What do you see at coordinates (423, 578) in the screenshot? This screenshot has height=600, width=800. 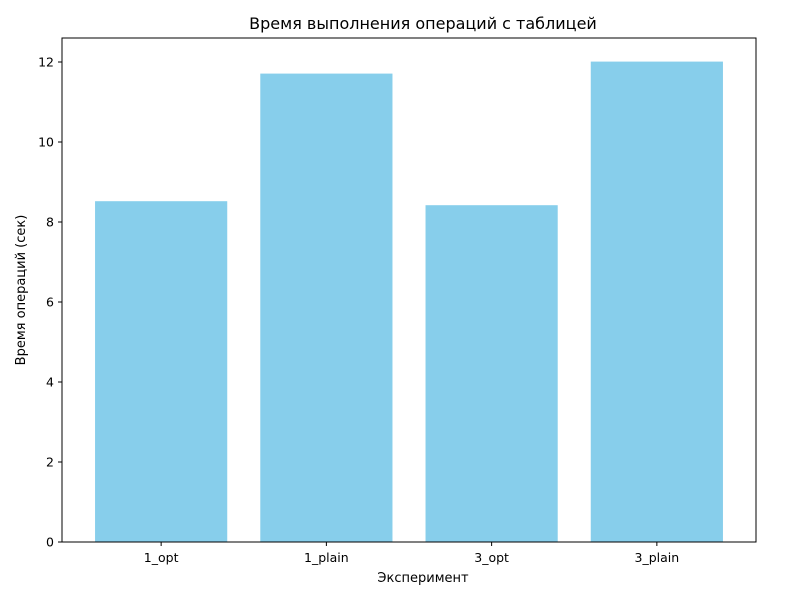 I see `x-axis-label: Эксперимент` at bounding box center [423, 578].